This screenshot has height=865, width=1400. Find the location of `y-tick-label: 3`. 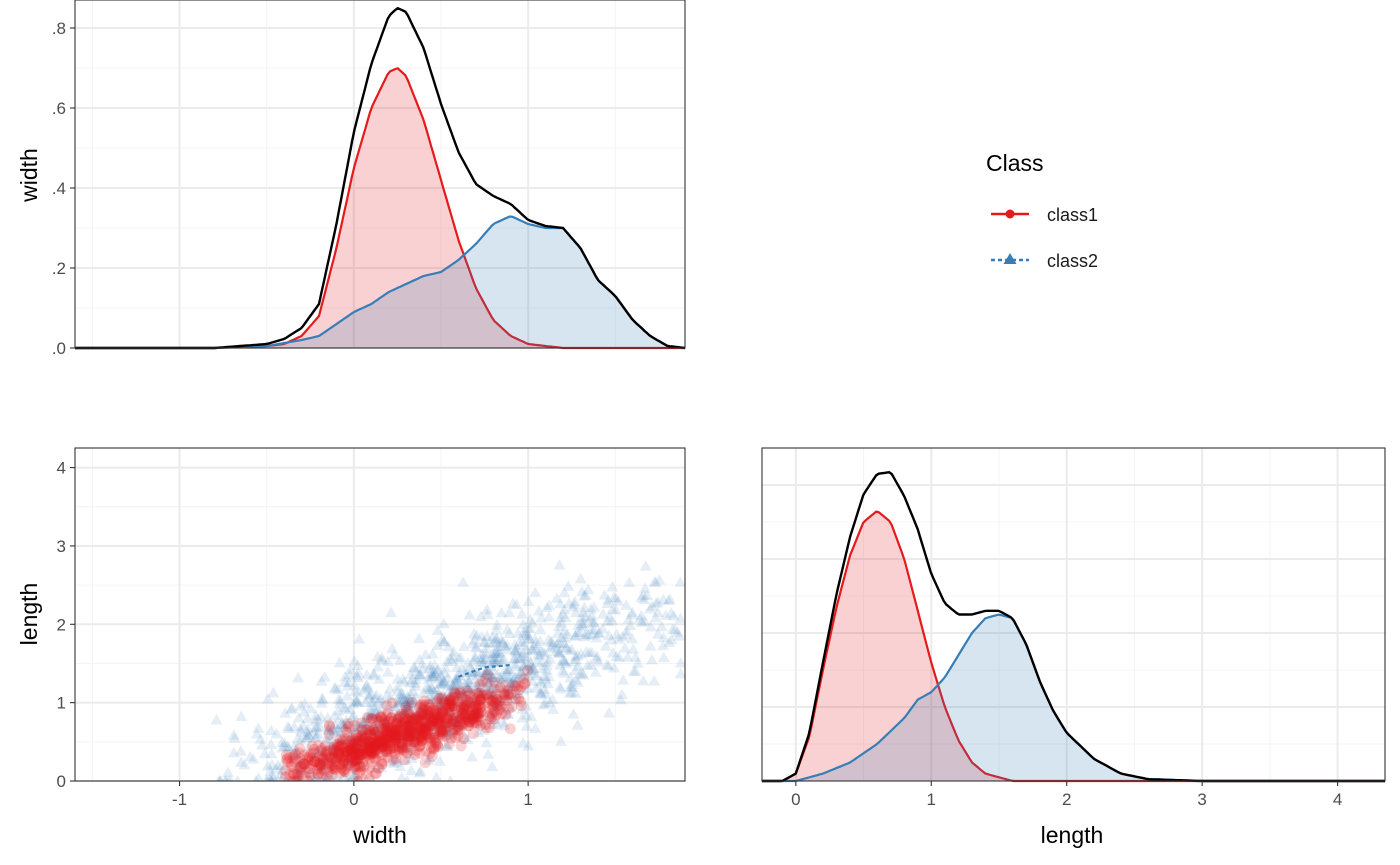

y-tick-label: 3 is located at coordinates (61, 546).